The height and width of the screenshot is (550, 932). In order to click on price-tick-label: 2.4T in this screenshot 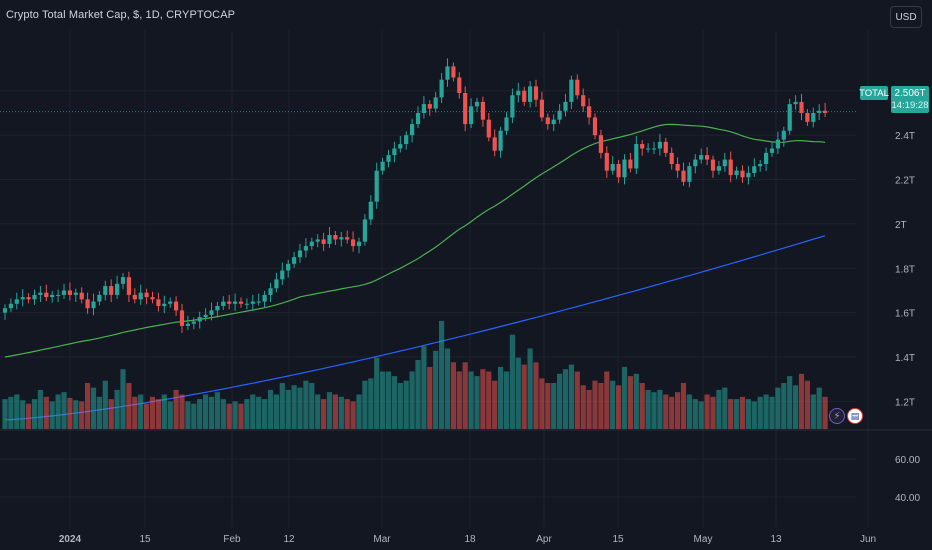, I will do `click(905, 136)`.